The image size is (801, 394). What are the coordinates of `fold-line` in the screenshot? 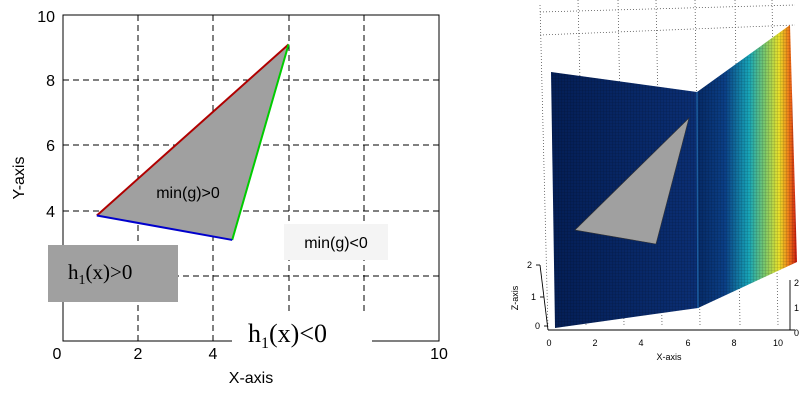 It's located at (697, 200).